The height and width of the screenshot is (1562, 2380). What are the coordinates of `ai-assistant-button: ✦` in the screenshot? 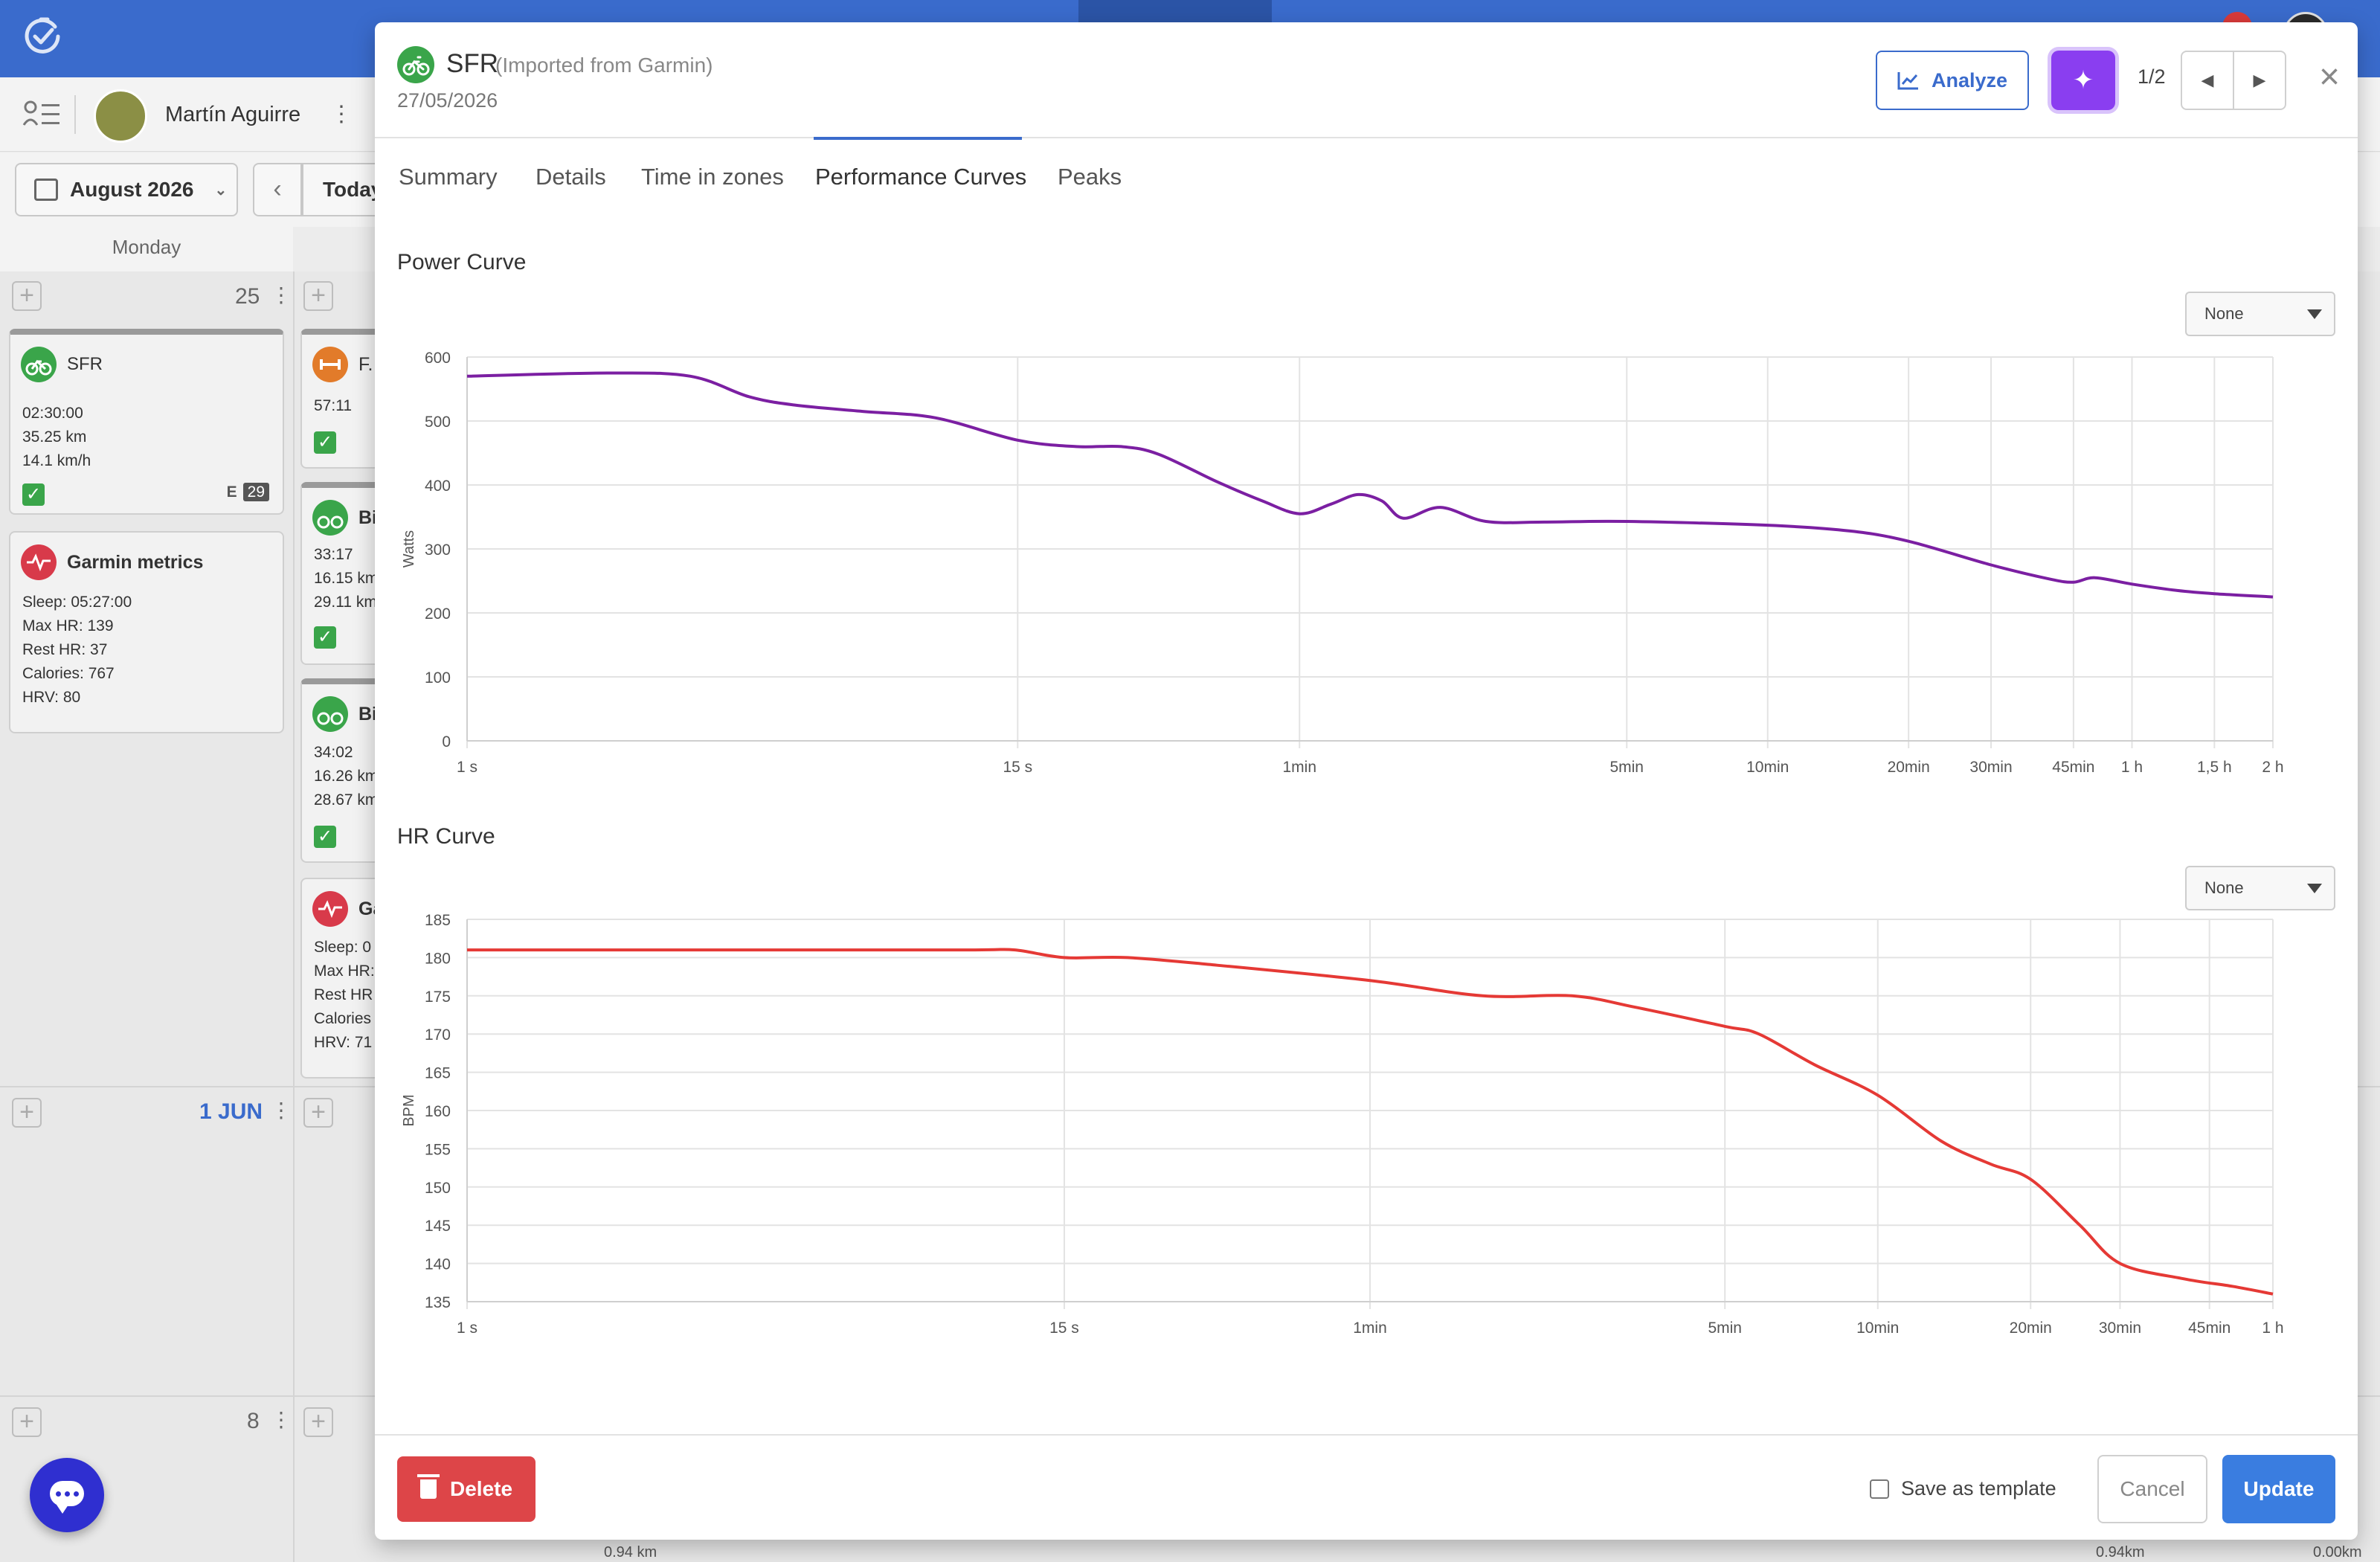 It's located at (2083, 80).